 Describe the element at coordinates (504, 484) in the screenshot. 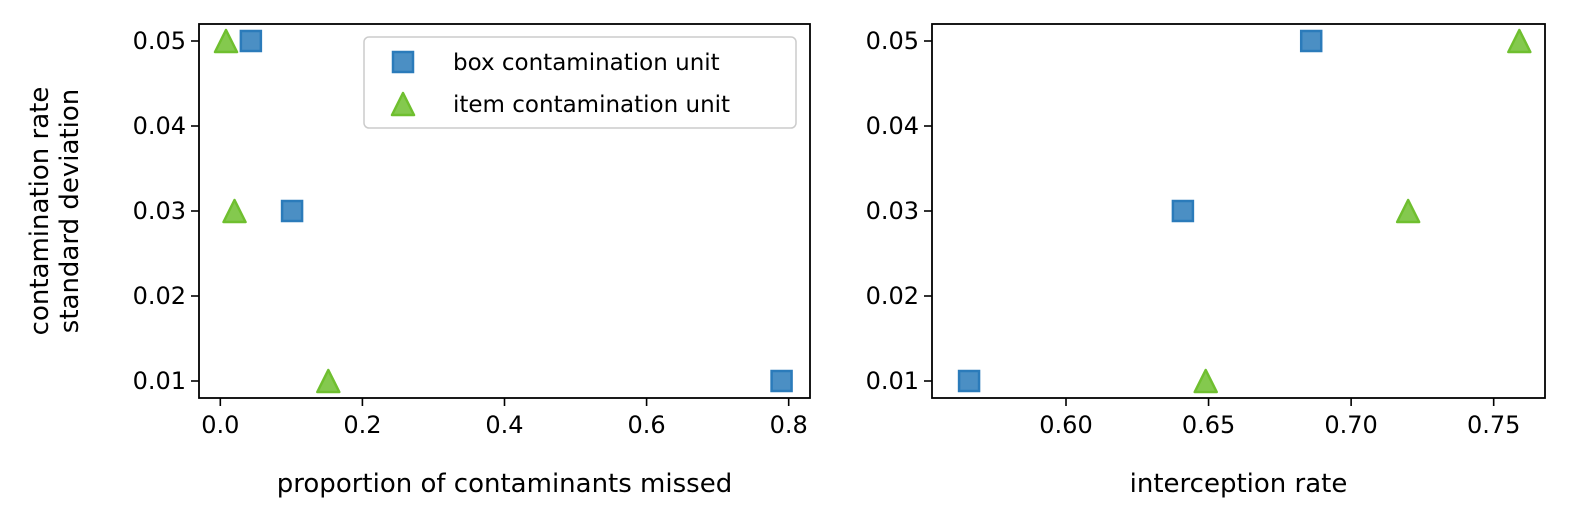

I see `x-axis-label: proportion of contaminants missed` at that location.